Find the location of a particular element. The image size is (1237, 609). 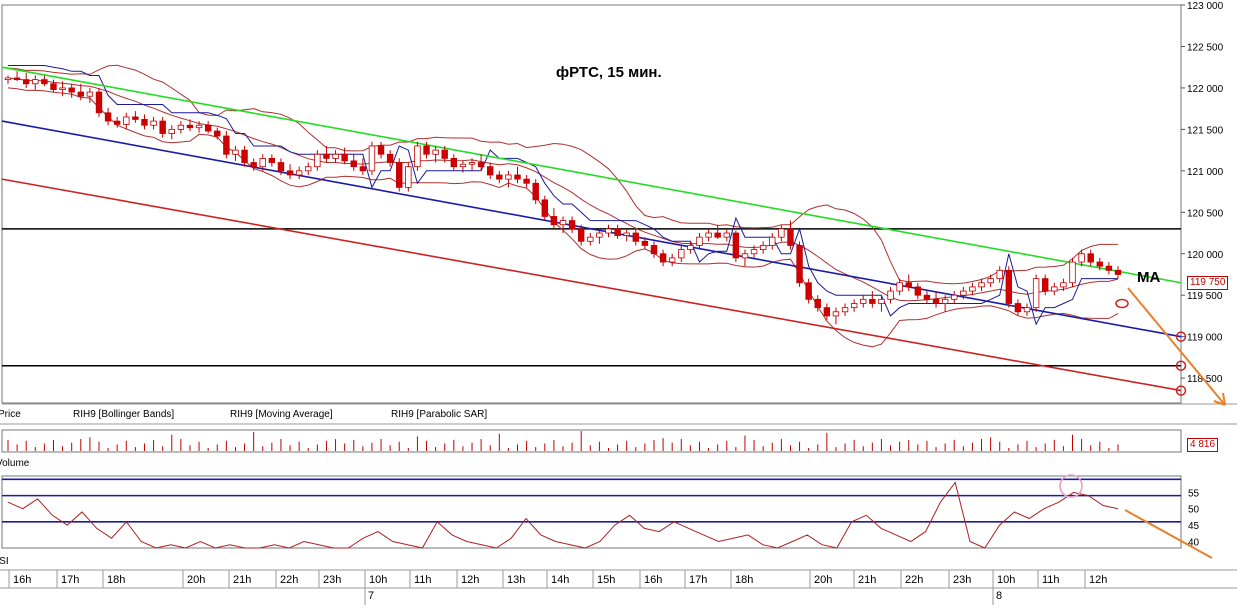

price-tick-label: 120 500 is located at coordinates (1205, 213).